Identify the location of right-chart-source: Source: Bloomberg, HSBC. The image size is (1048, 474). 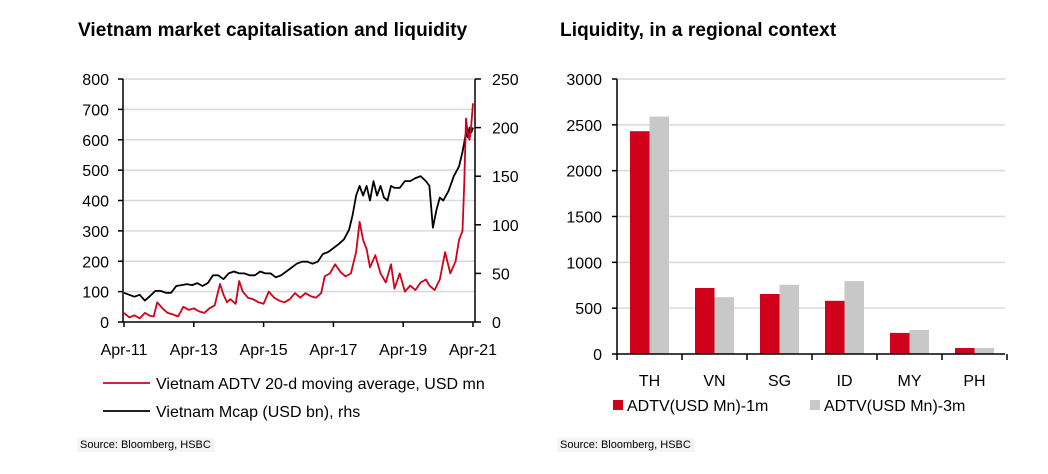
(625, 445).